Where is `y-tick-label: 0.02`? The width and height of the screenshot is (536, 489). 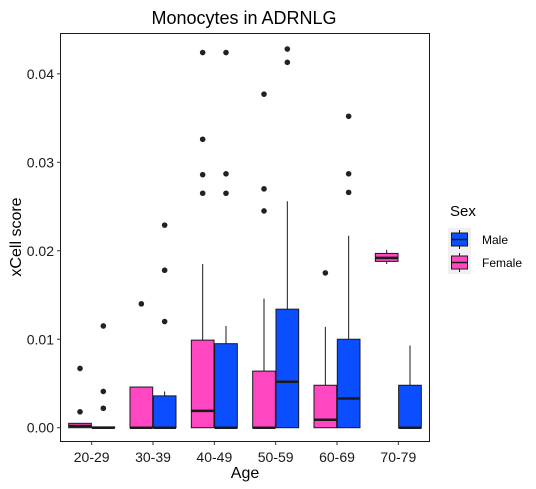 y-tick-label: 0.02 is located at coordinates (40, 251).